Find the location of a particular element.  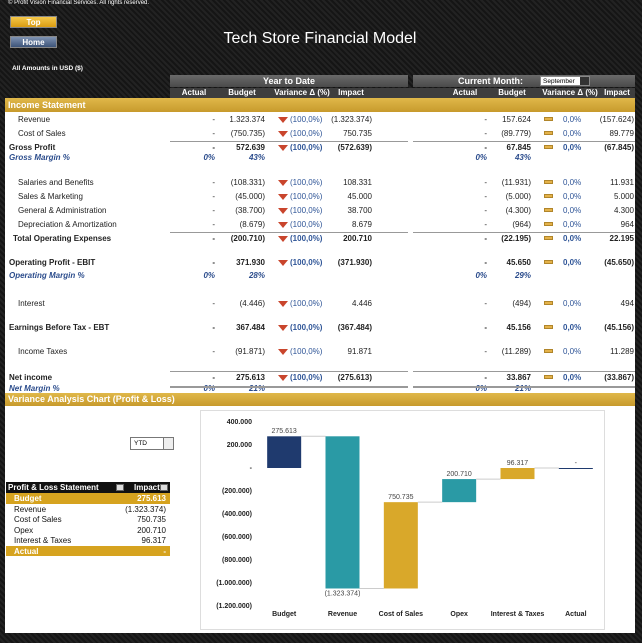

cell-value: (45.156) is located at coordinates (619, 327).